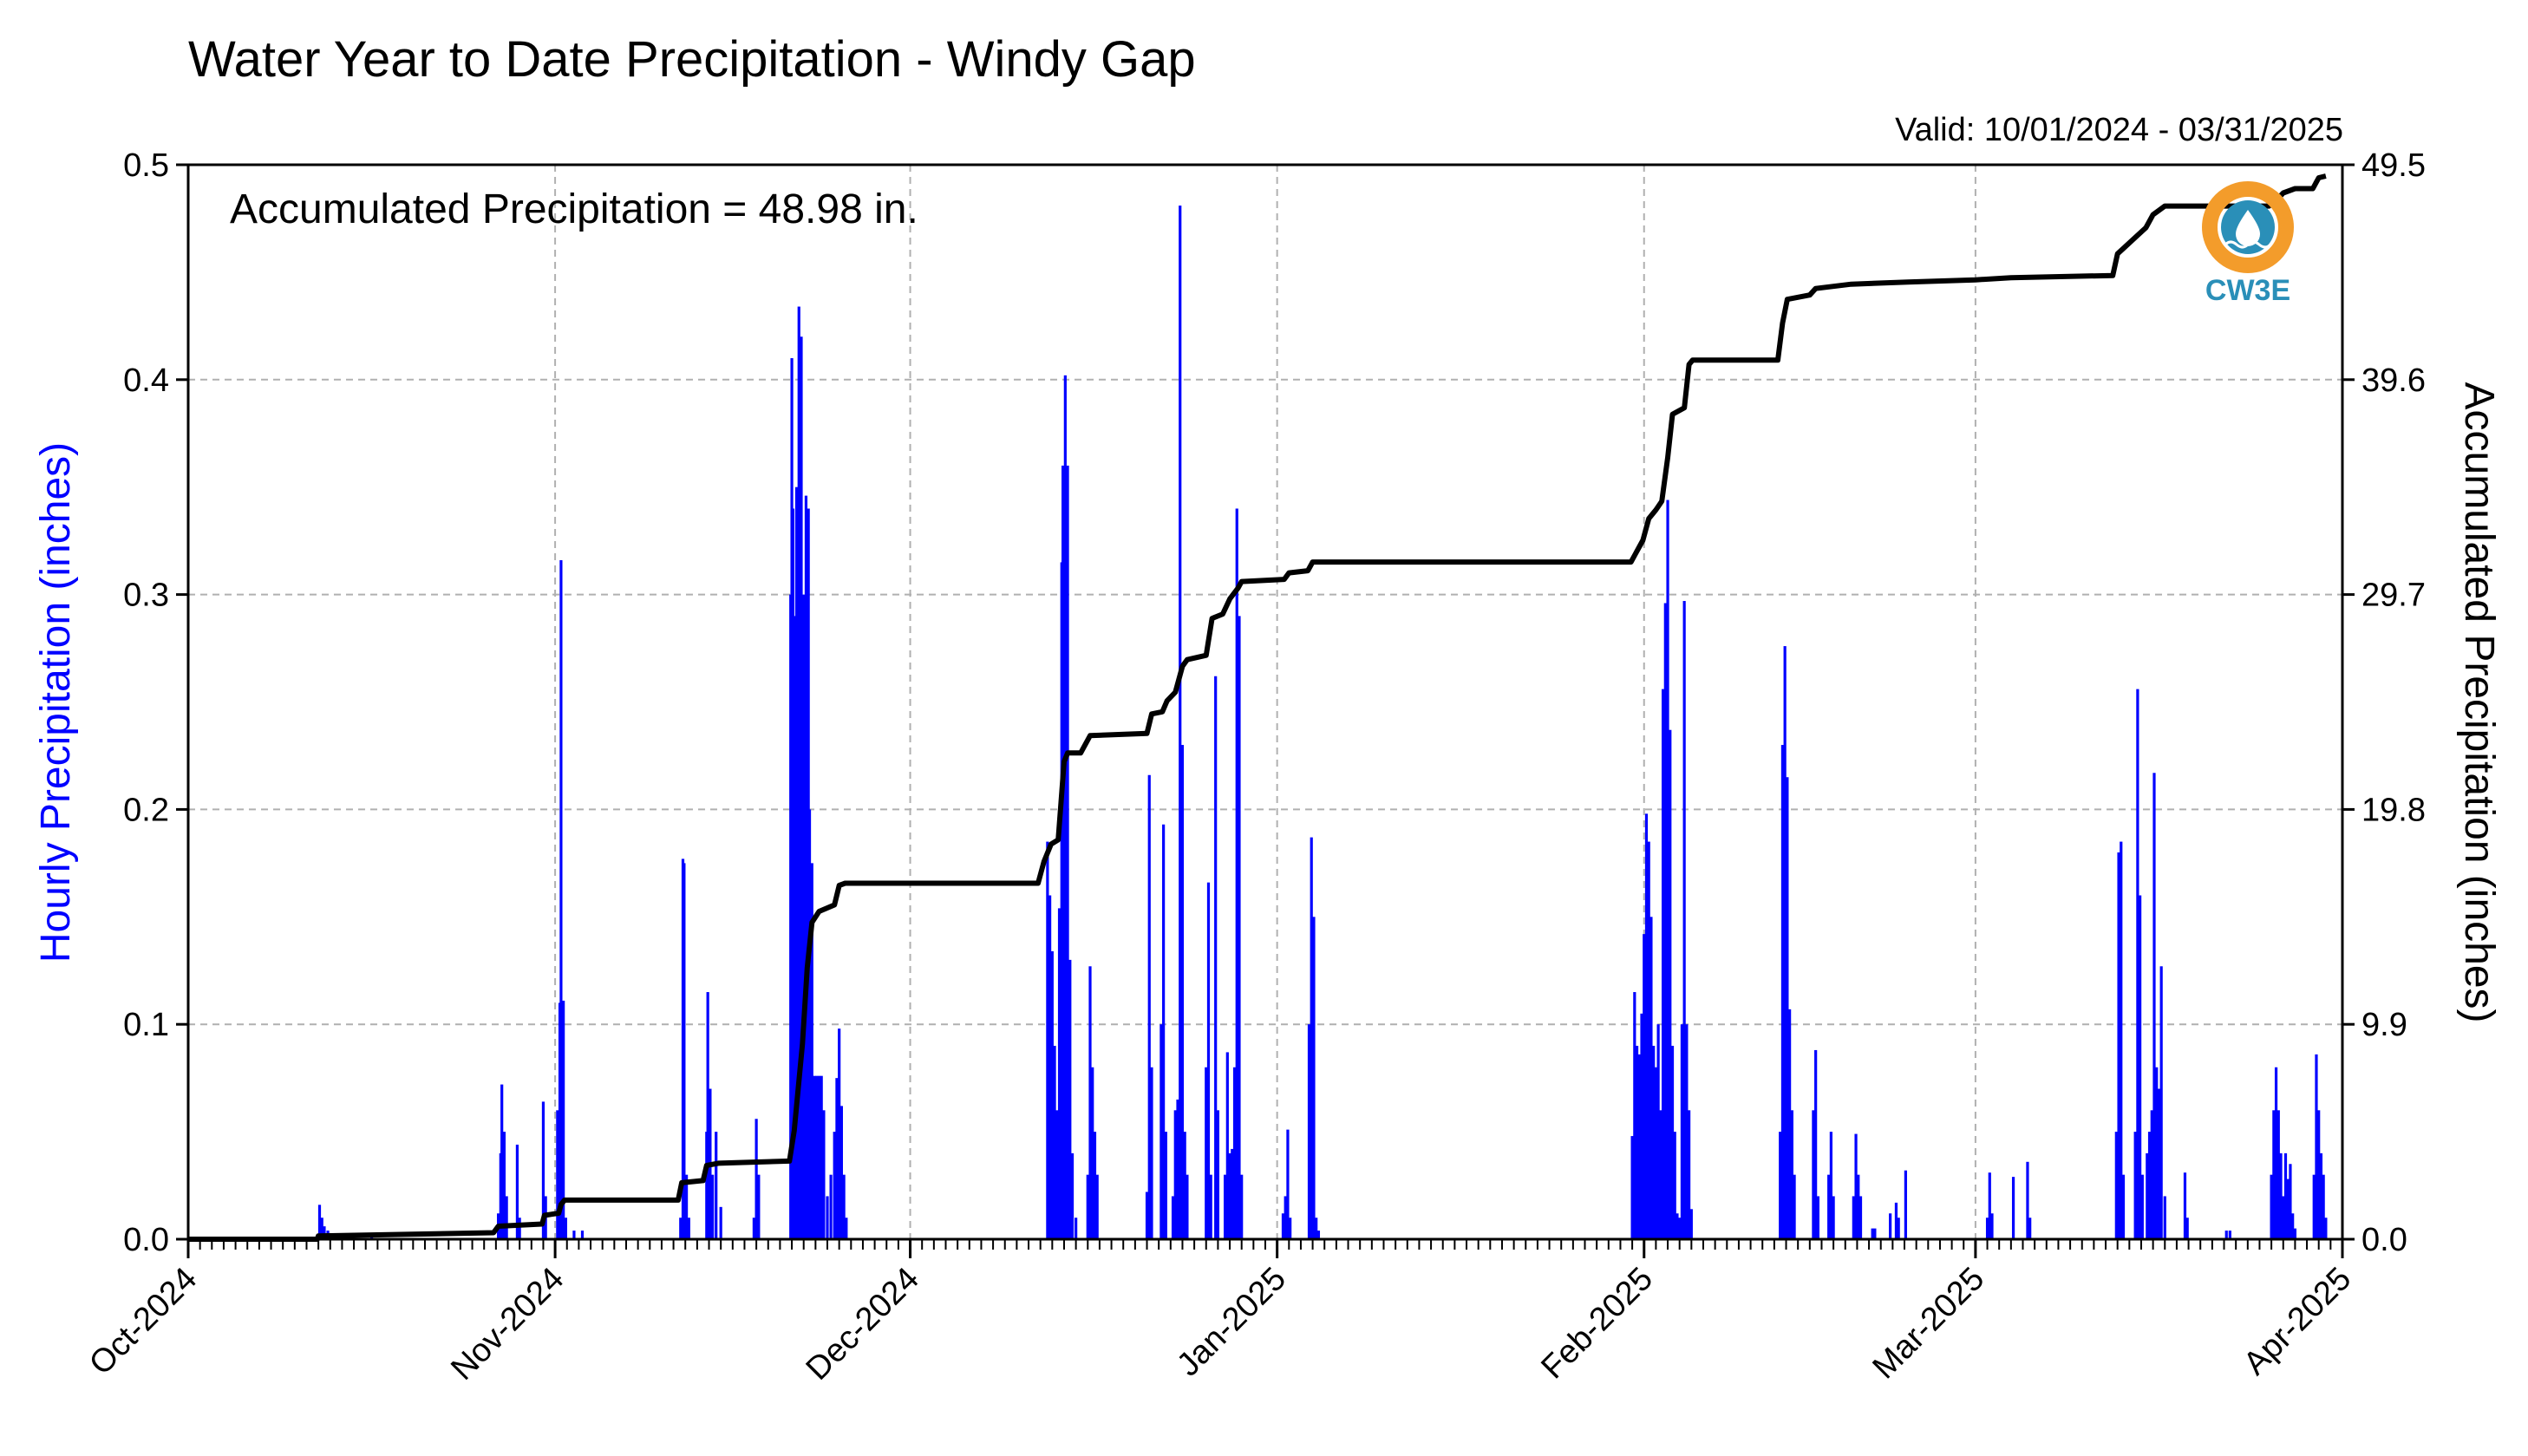 This screenshot has width=2528, height=1456. I want to click on y-tick-label: 0.5, so click(146, 165).